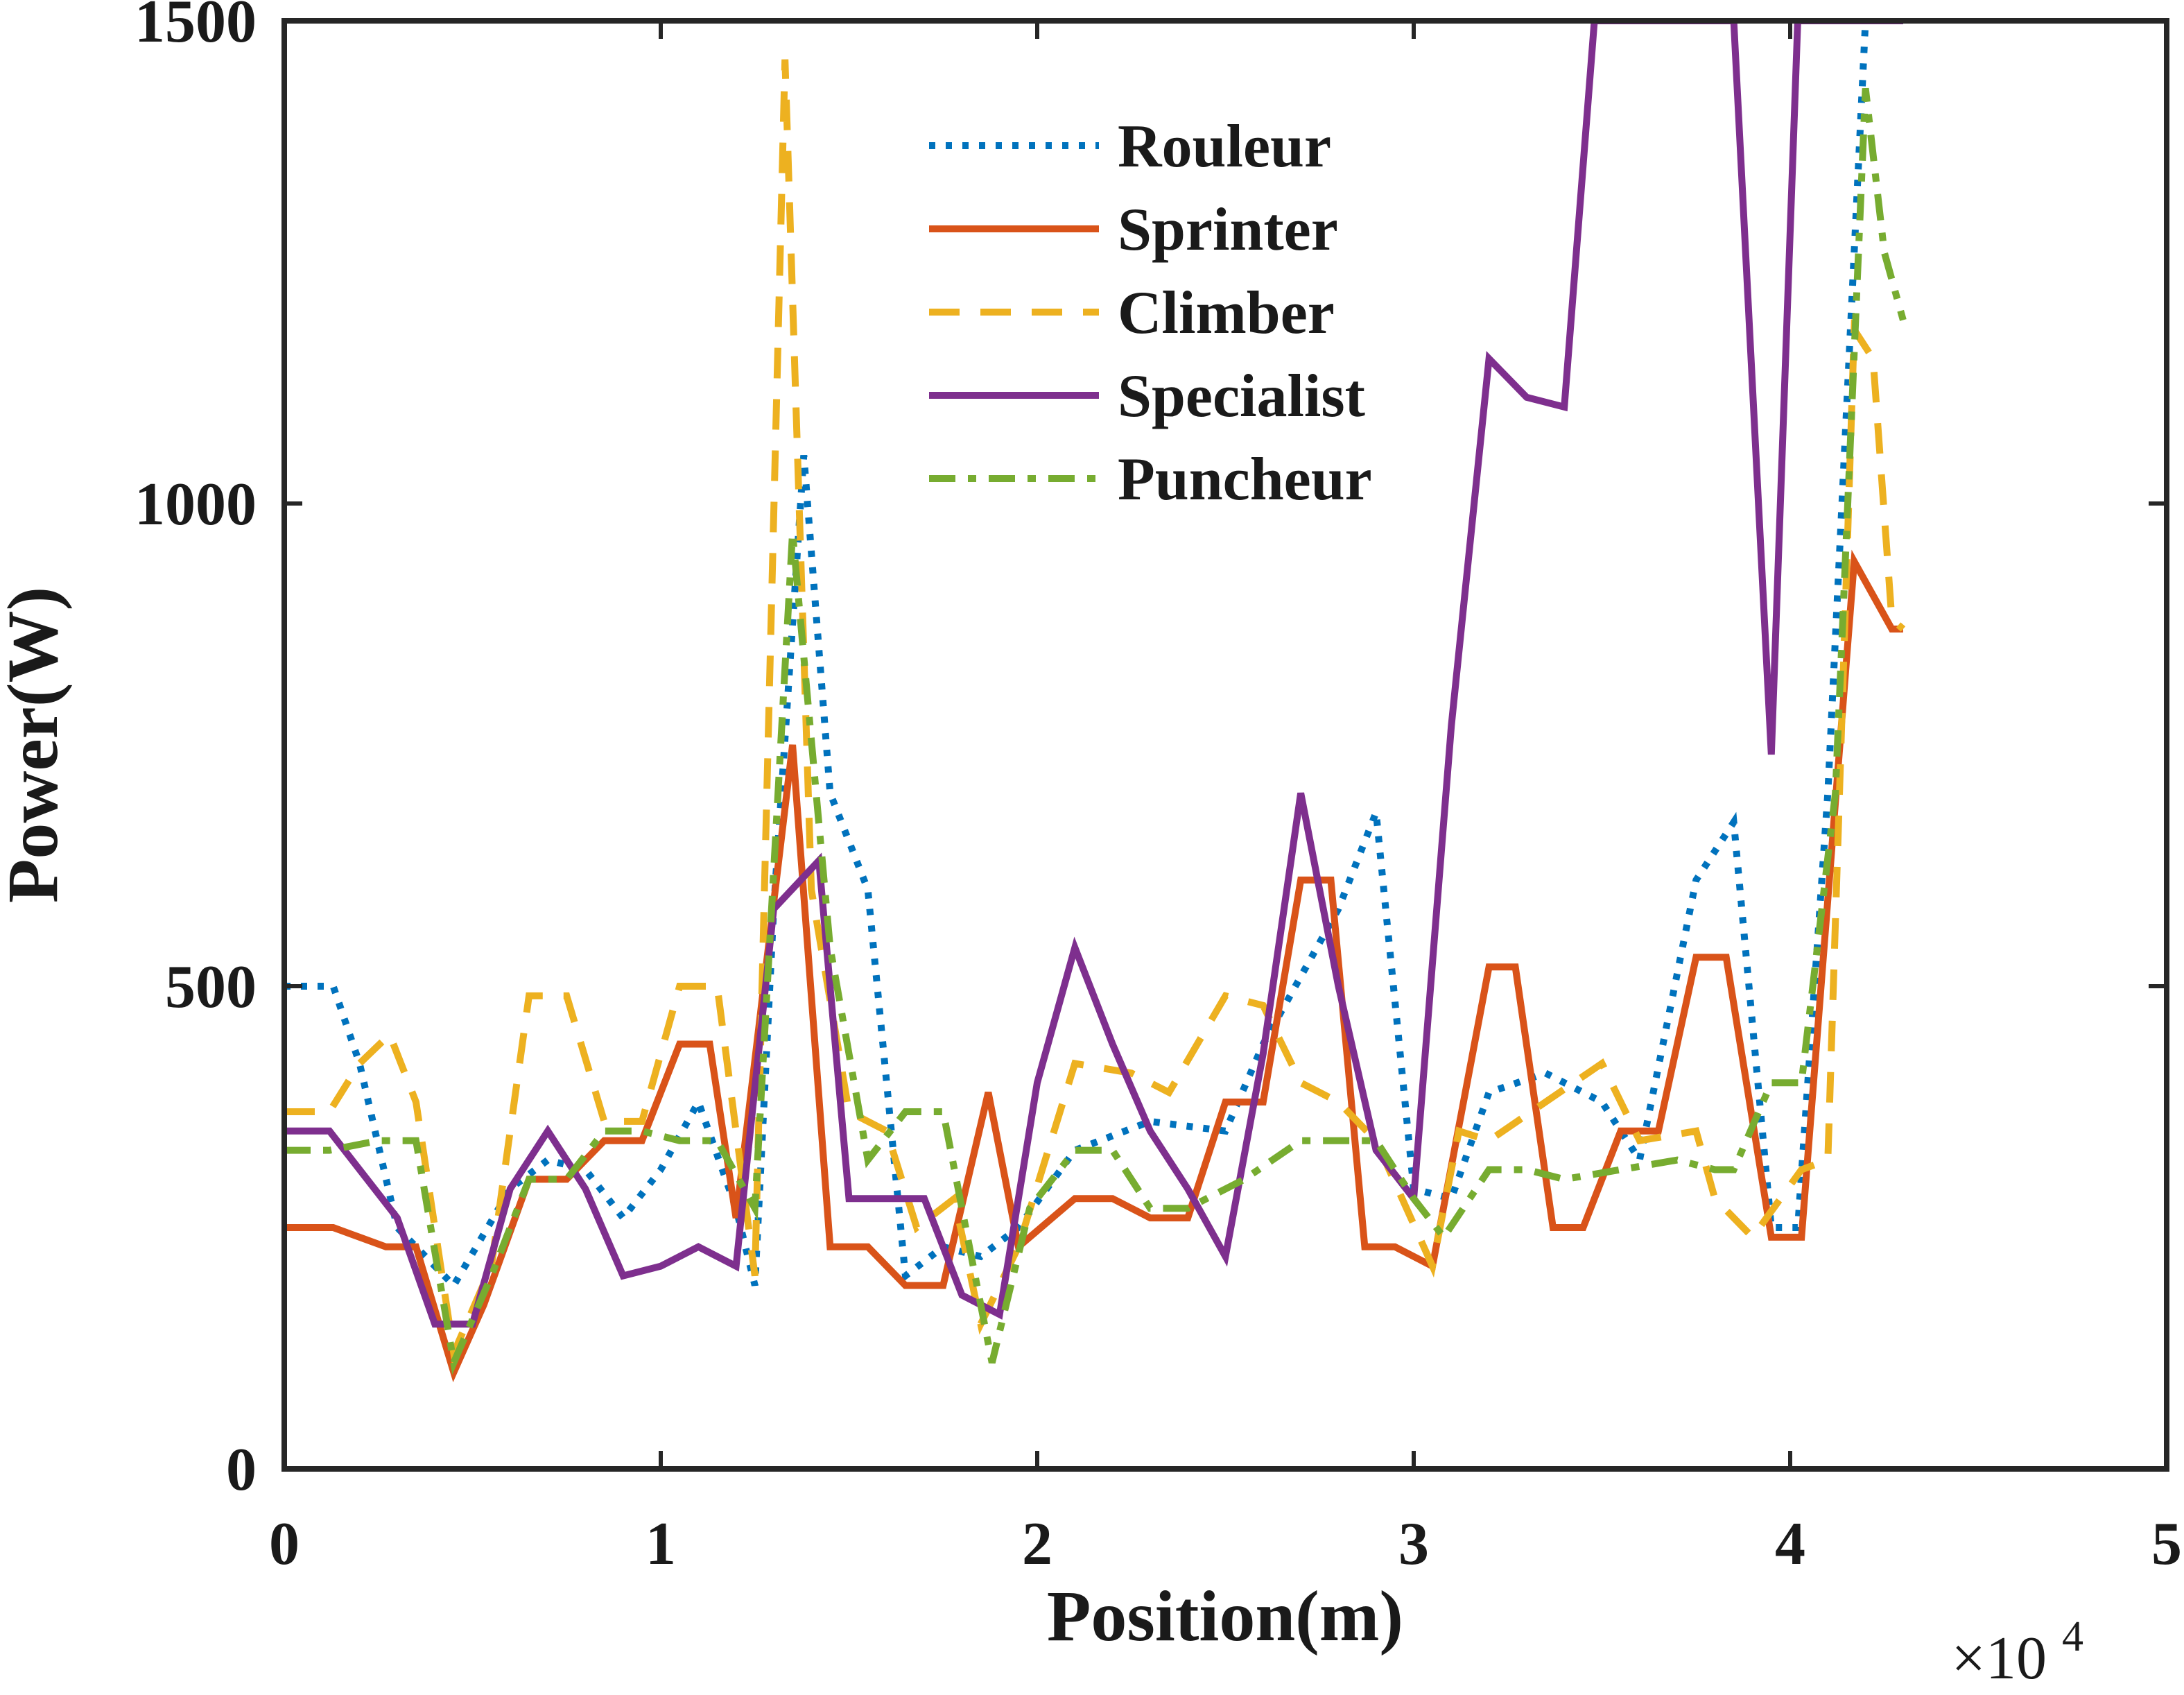 Image resolution: width=2184 pixels, height=1695 pixels. I want to click on x-axis-label: Position(m), so click(1225, 1616).